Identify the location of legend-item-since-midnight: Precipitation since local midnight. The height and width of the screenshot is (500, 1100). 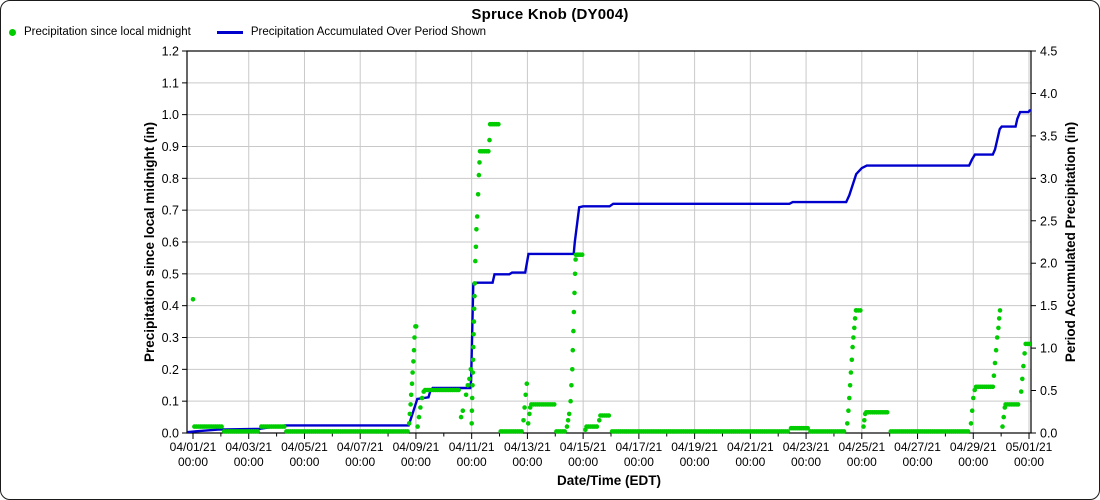
(100, 32).